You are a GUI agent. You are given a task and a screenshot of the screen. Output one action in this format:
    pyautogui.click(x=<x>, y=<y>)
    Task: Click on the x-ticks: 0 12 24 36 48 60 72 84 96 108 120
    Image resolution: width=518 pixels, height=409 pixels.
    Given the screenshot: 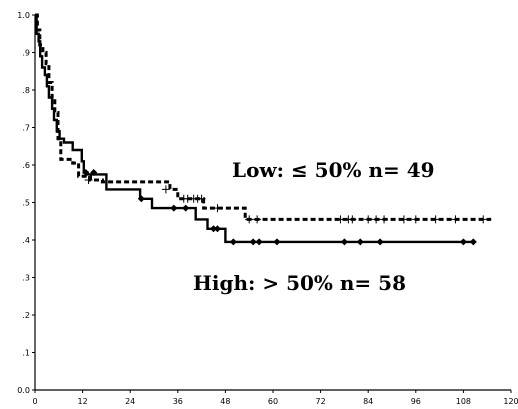 What is the action you would take?
    pyautogui.click(x=275, y=398)
    